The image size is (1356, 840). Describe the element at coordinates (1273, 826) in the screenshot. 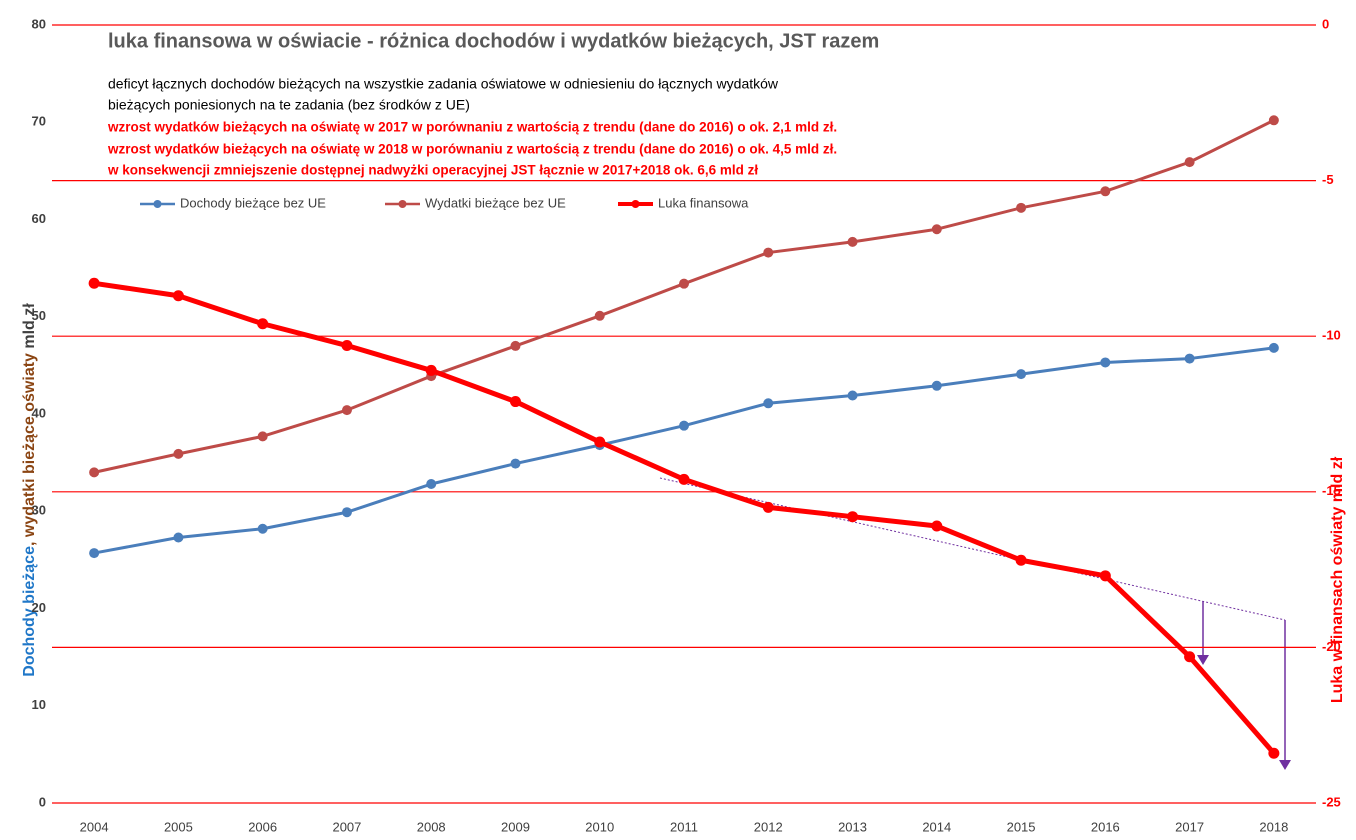

I see `x-tick-label: 2018` at that location.